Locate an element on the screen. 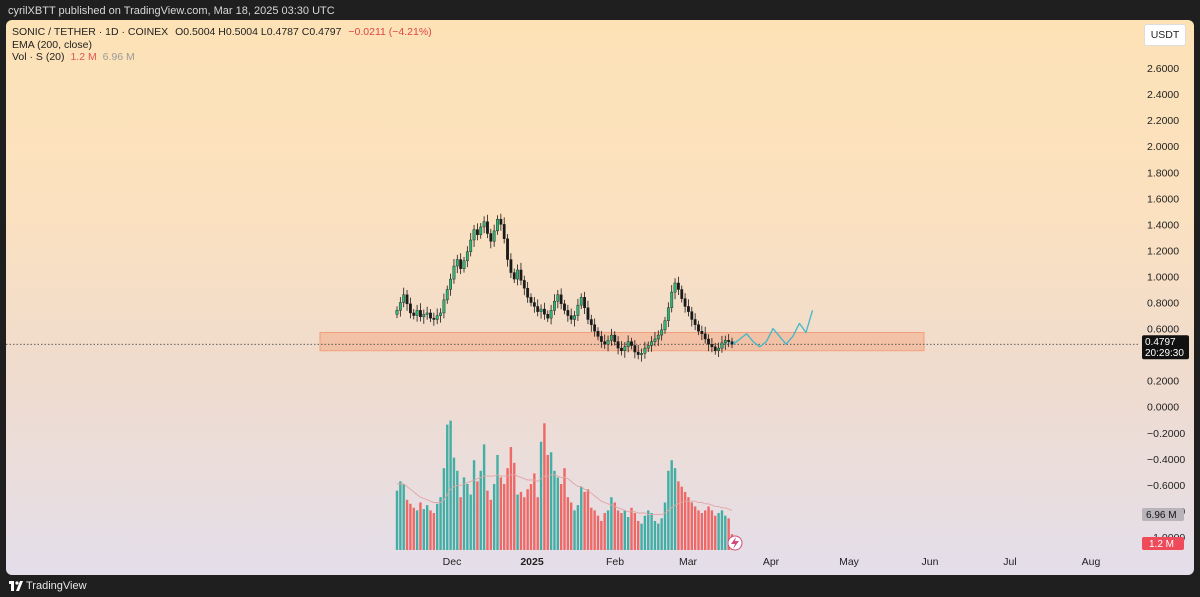  y-axis-tick: 1.6000 is located at coordinates (1163, 199).